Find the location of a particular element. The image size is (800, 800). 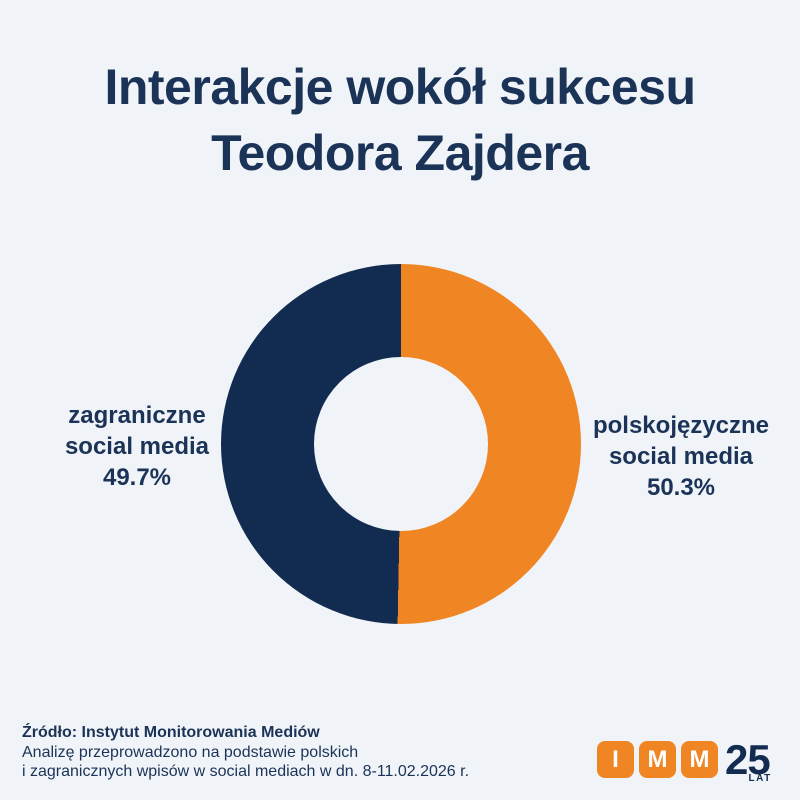

left-label-line-1: zagraniczne is located at coordinates (137, 415).